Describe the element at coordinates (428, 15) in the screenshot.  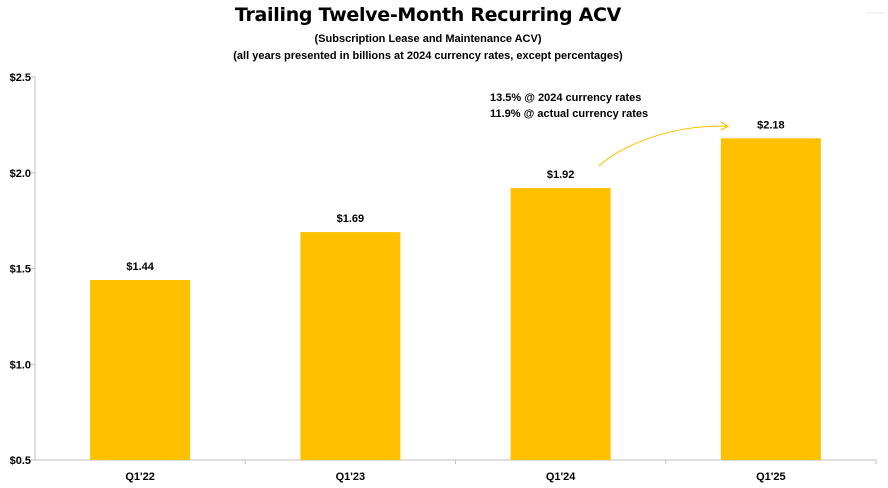
I see `chart-title: Trailing Twelve-Month Recurring ACV` at that location.